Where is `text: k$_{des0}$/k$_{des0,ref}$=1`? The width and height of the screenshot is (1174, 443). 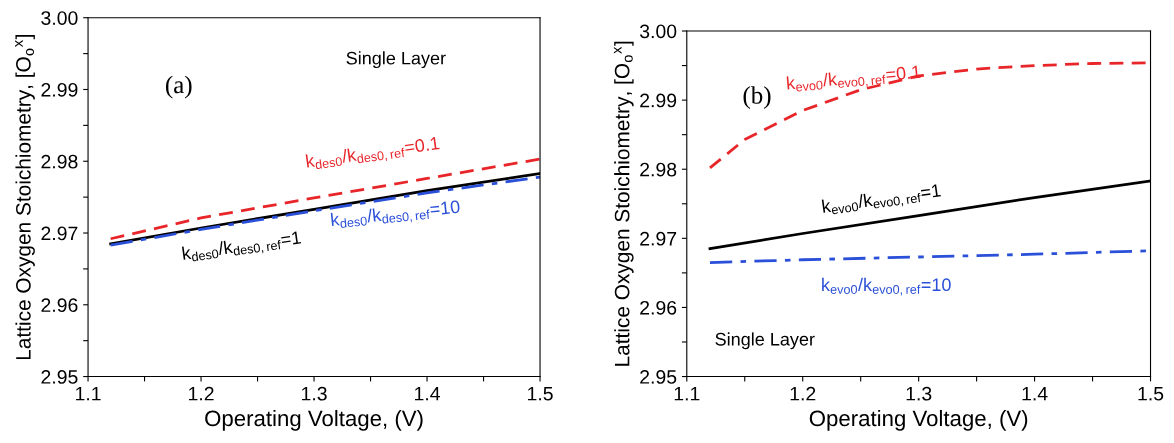
text: k$_{des0}$/k$_{des0,ref}$=1 is located at coordinates (241, 247).